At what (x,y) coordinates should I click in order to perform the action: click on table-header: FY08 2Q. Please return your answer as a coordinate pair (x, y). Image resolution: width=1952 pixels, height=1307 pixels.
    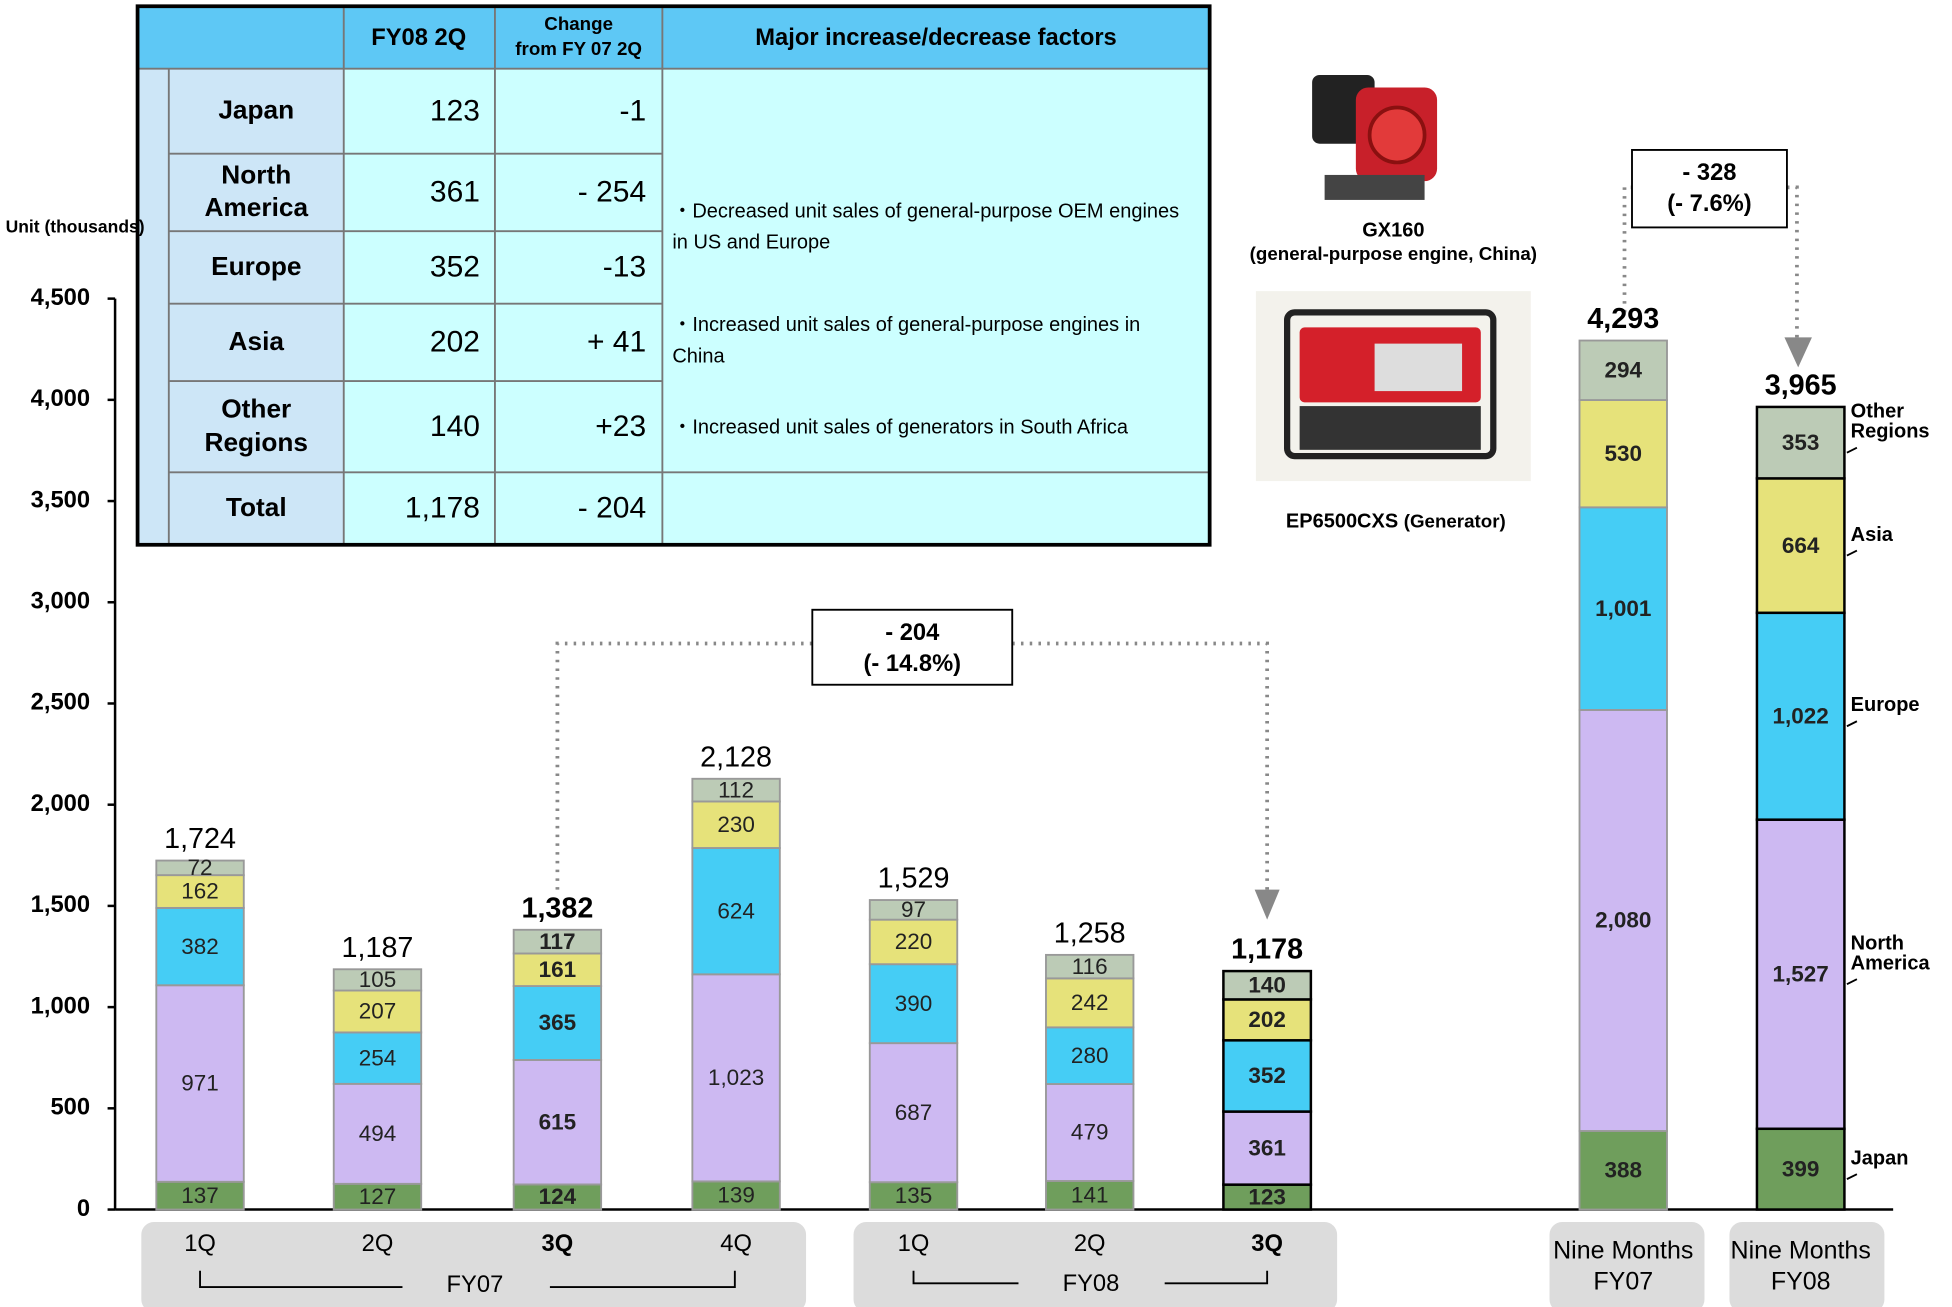
    Looking at the image, I should click on (418, 38).